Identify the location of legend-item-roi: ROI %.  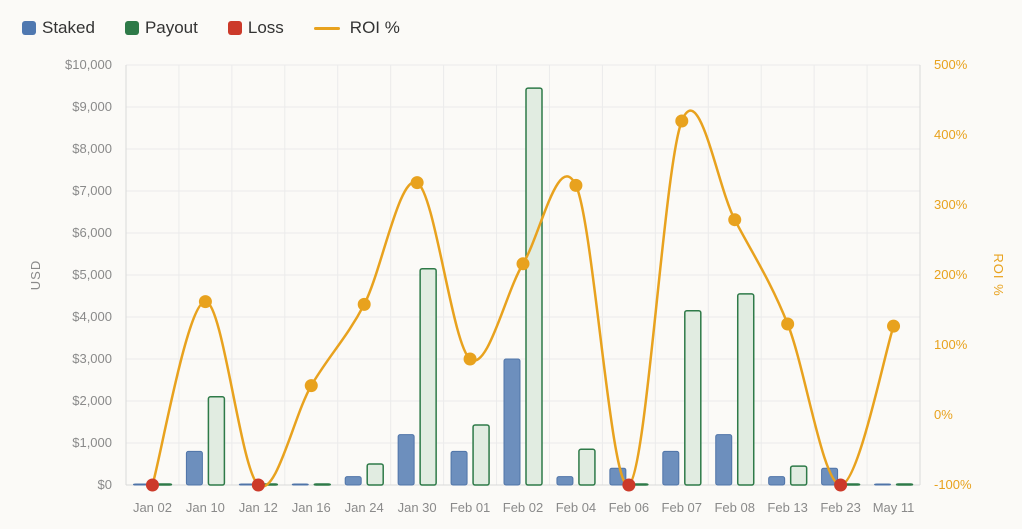
(356, 28).